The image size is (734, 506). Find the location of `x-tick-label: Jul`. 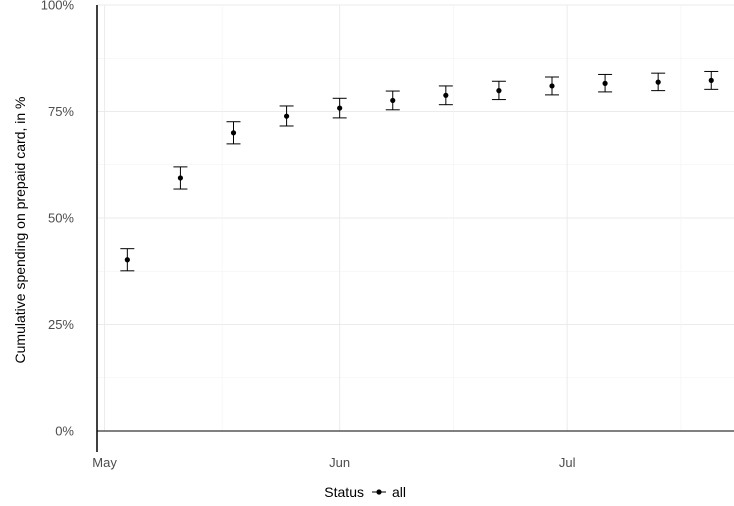

x-tick-label: Jul is located at coordinates (567, 462).